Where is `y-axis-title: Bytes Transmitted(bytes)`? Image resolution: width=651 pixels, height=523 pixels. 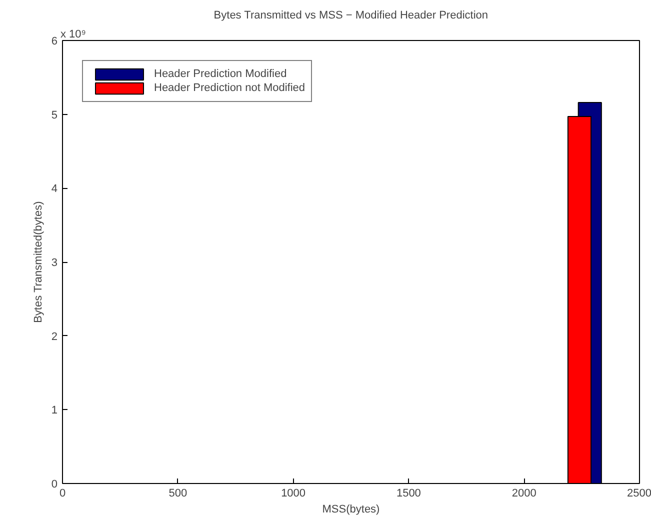 y-axis-title: Bytes Transmitted(bytes) is located at coordinates (38, 262).